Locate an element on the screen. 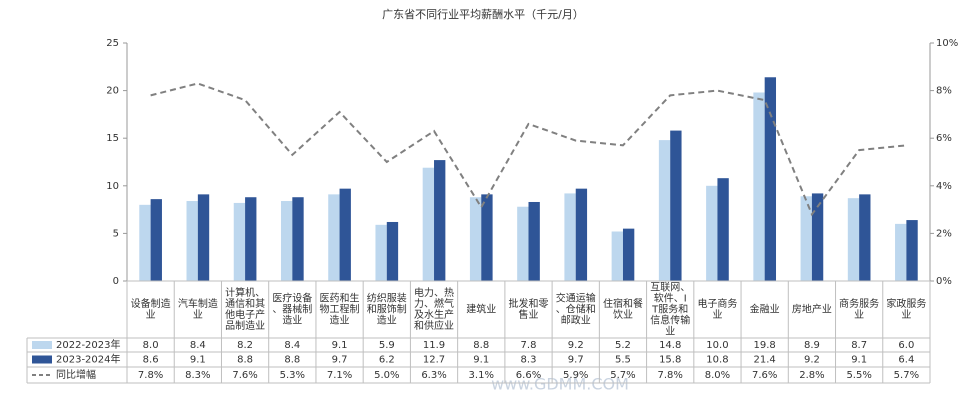 This screenshot has width=966, height=405. table-value: 5.2 is located at coordinates (623, 345).